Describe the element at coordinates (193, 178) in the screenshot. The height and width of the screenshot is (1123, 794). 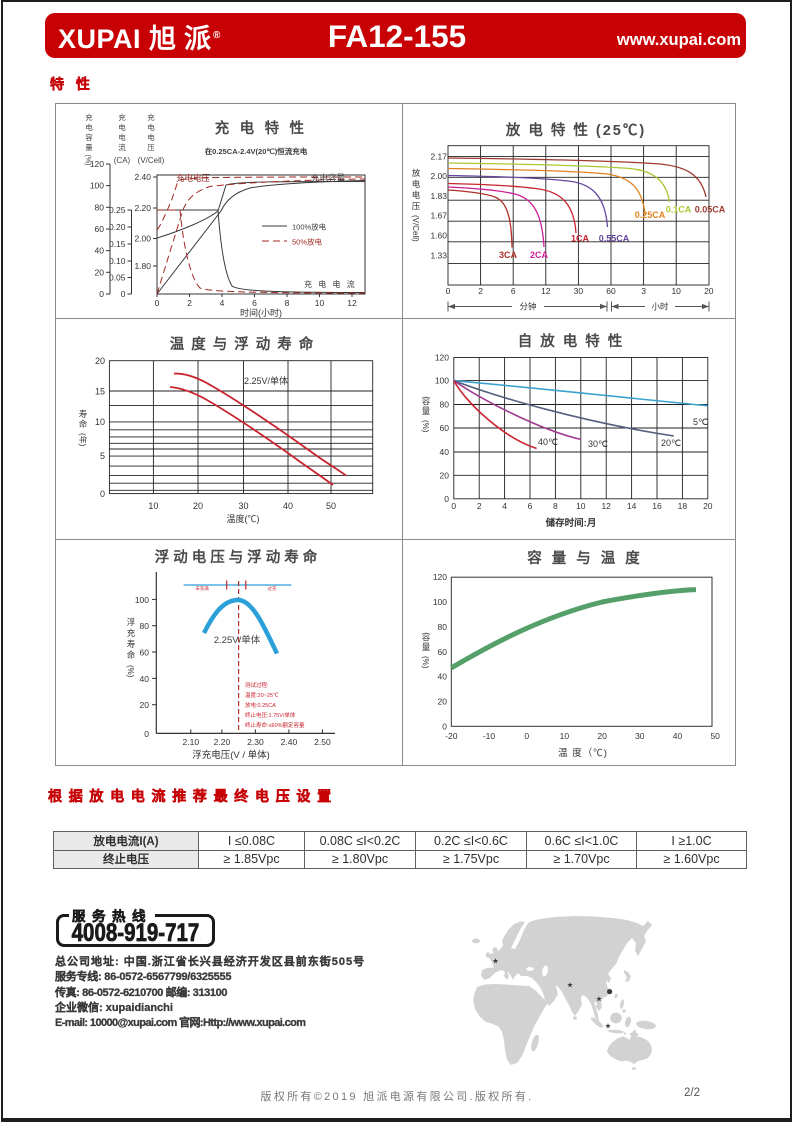
I see `svg-text: 充电电压` at that location.